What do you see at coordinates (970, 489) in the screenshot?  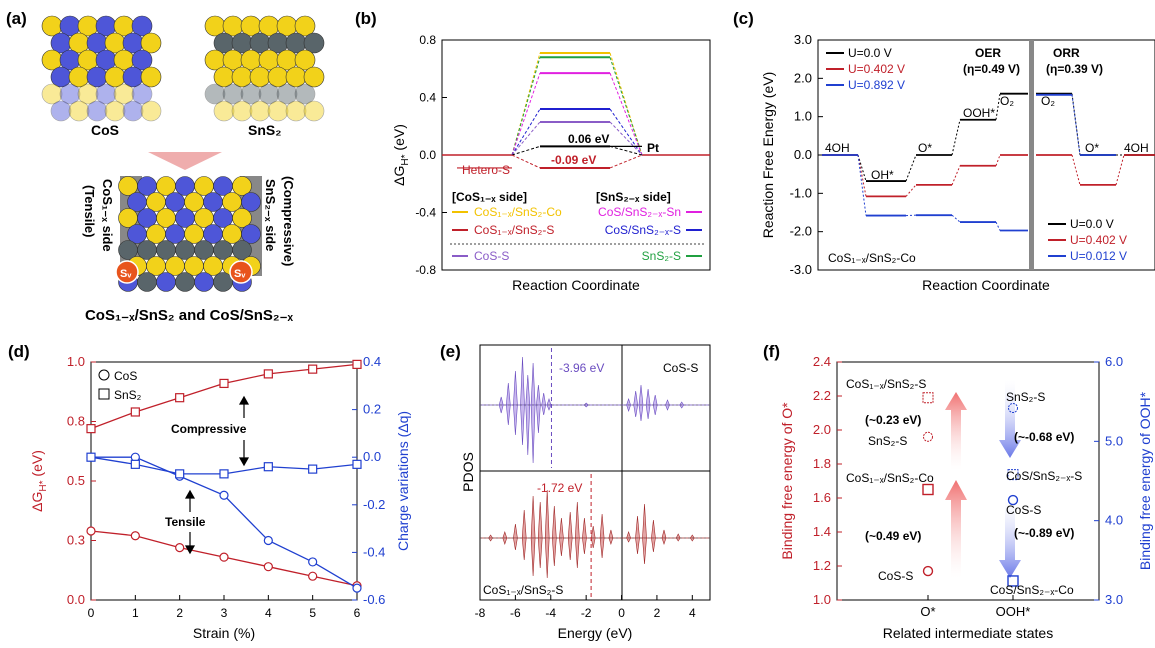 I see `panel-f-plot` at bounding box center [970, 489].